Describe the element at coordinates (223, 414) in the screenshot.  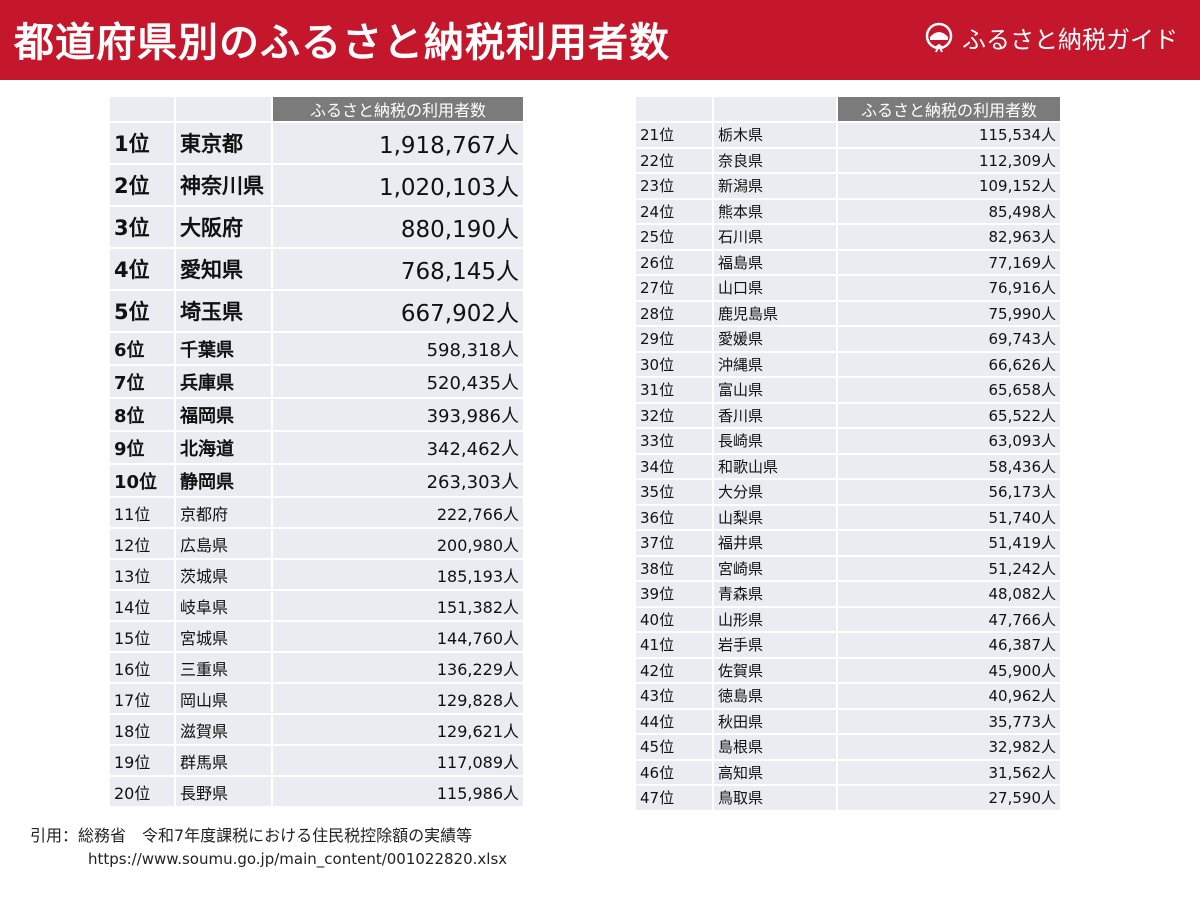
I see `prefecture-cell: 福岡県` at that location.